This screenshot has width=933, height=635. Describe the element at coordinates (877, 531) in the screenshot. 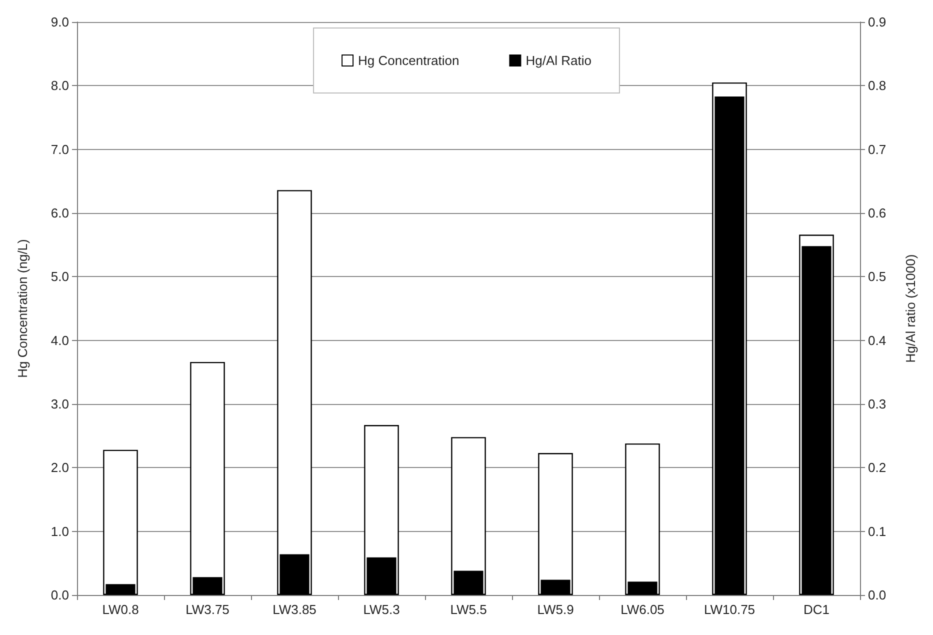

I see `y2-tick-label: 0.1` at that location.